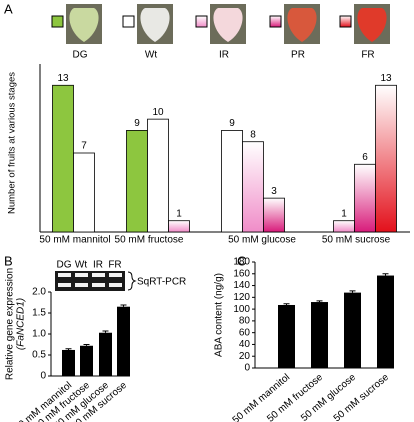  Describe the element at coordinates (158, 112) in the screenshot. I see `data-label: 10` at that location.